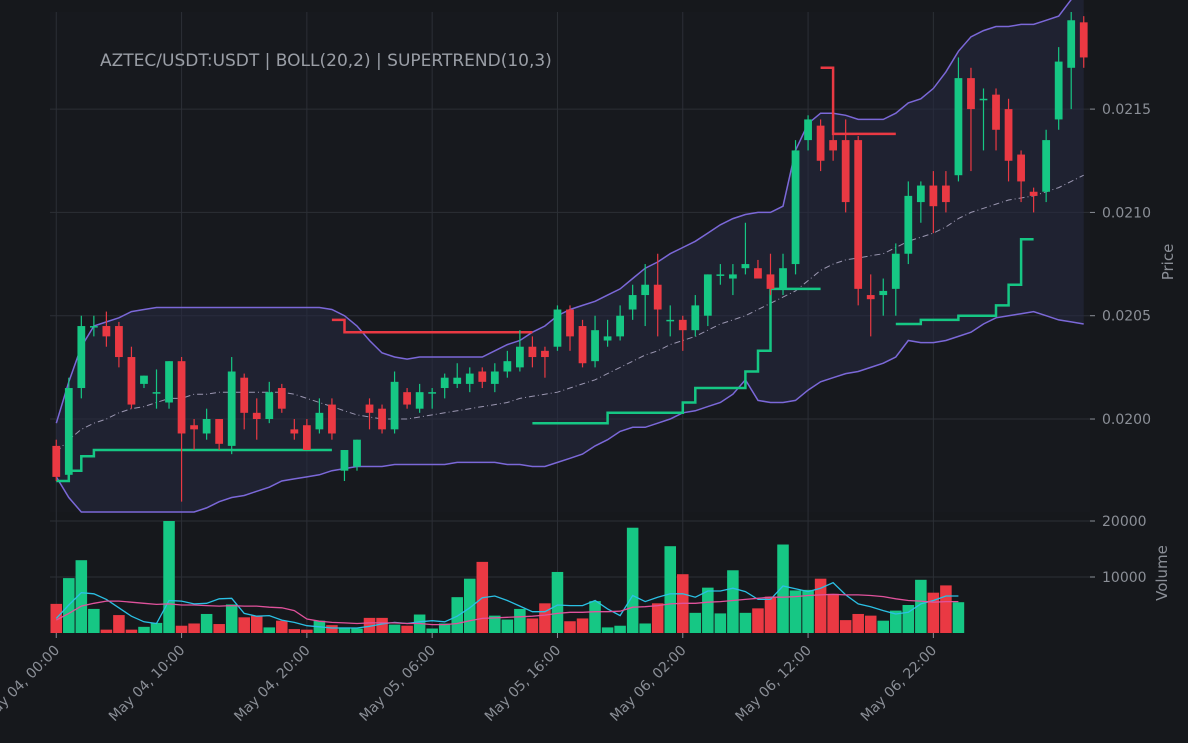 The height and width of the screenshot is (743, 1188). What do you see at coordinates (1124, 522) in the screenshot?
I see `volume-tick-label: 20000` at bounding box center [1124, 522].